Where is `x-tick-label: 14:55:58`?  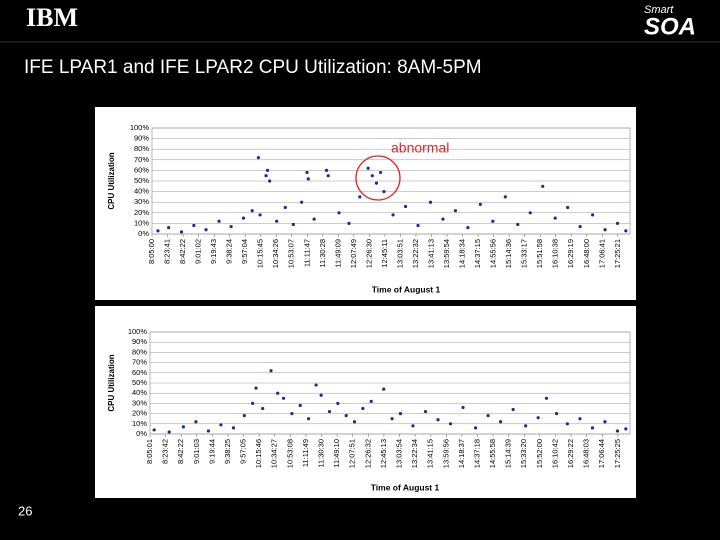 x-tick-label: 14:55:58 is located at coordinates (492, 453).